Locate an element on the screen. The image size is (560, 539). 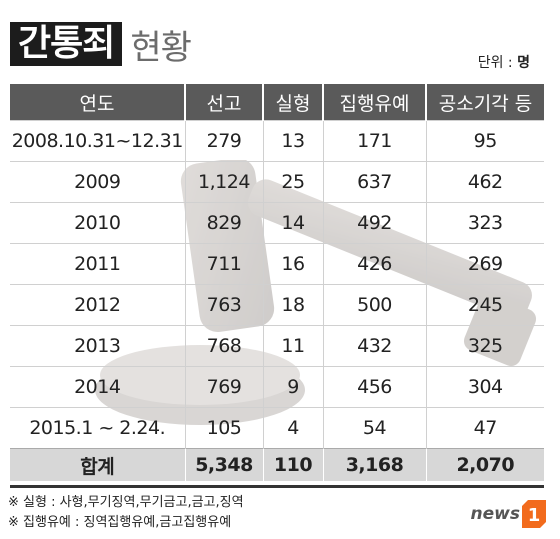
cell-year: 2015.1 ~ 2.24. is located at coordinates (97, 428).